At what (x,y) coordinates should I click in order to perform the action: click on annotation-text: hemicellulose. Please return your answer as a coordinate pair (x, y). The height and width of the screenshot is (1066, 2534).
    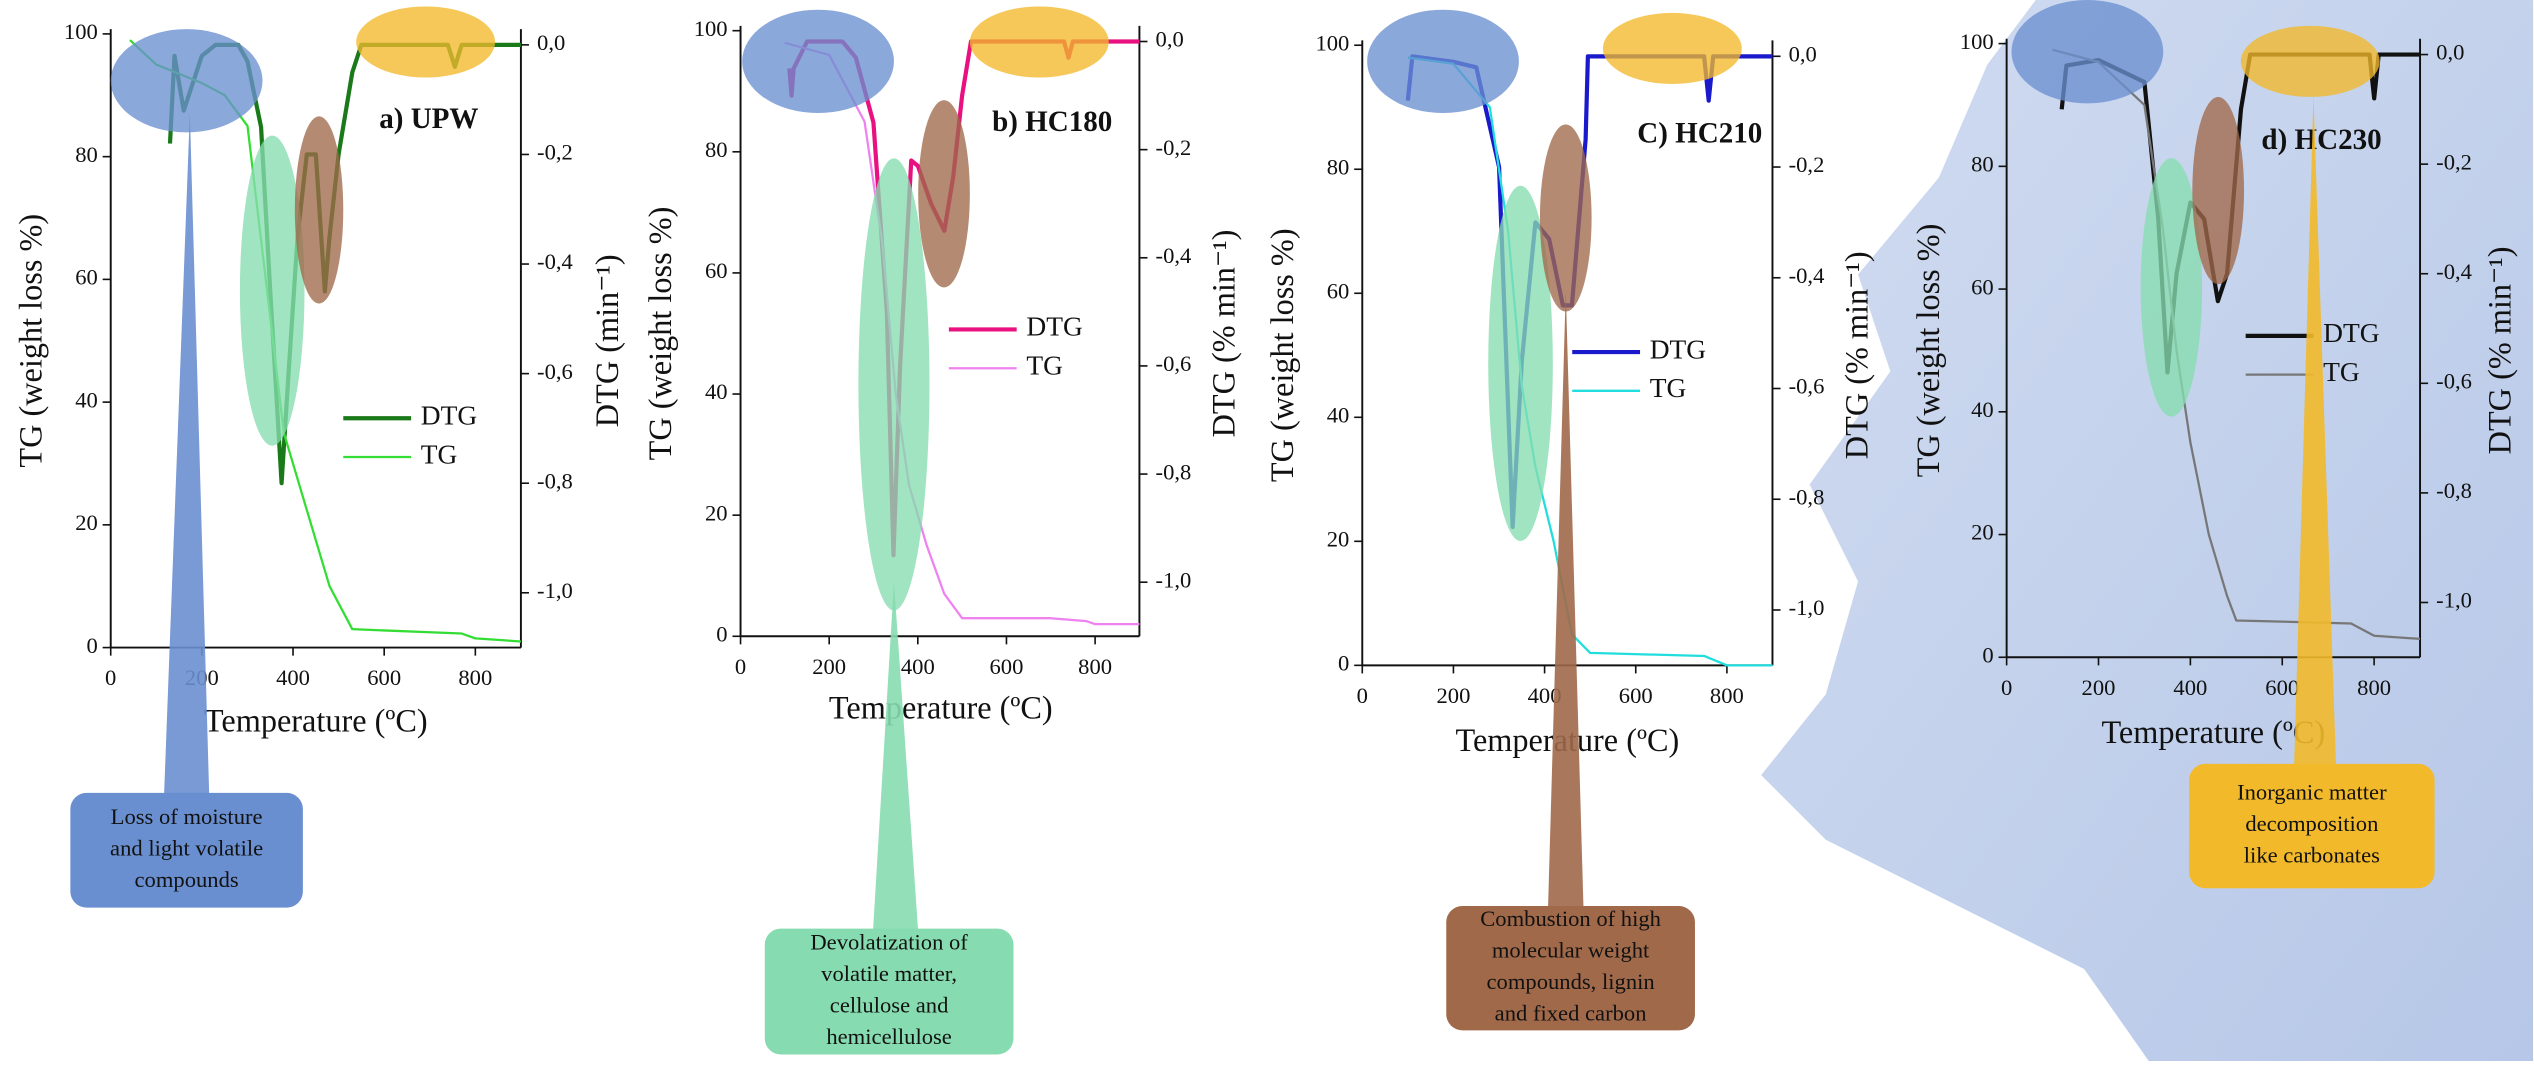
    Looking at the image, I should click on (888, 1036).